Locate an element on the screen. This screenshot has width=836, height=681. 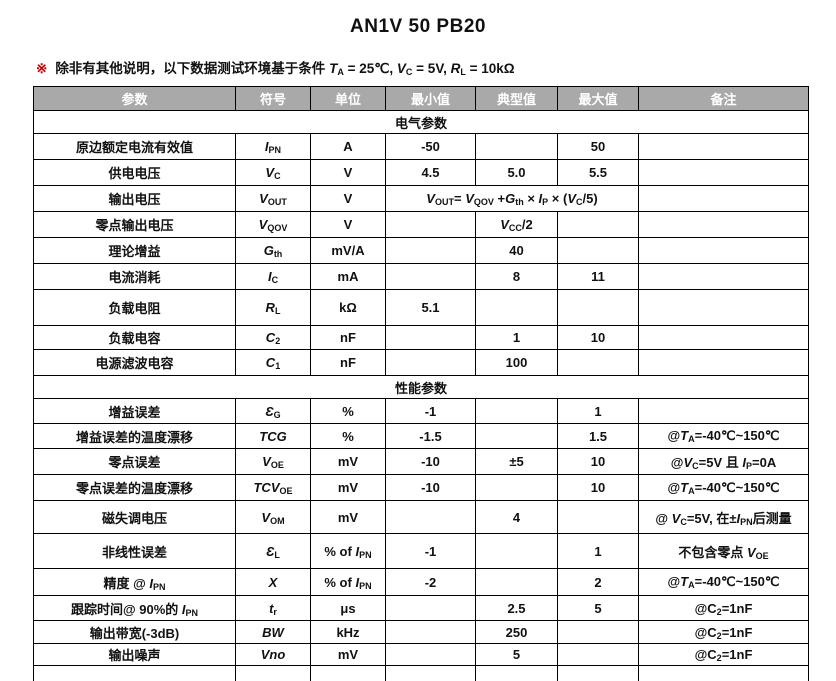
param-cell: 增益误差的温度漂移 is located at coordinates (134, 436).